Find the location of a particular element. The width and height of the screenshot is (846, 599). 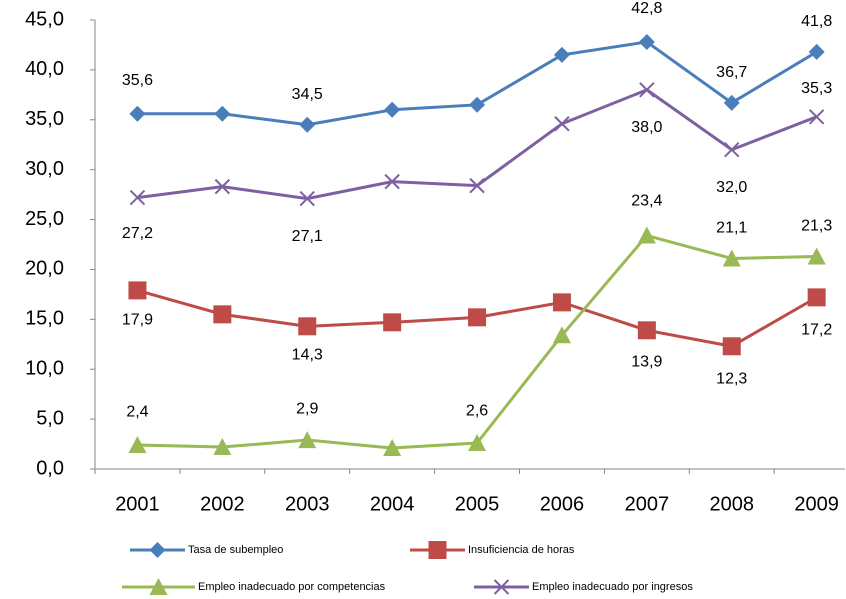

x-tick-label: 2001 is located at coordinates (137, 504).